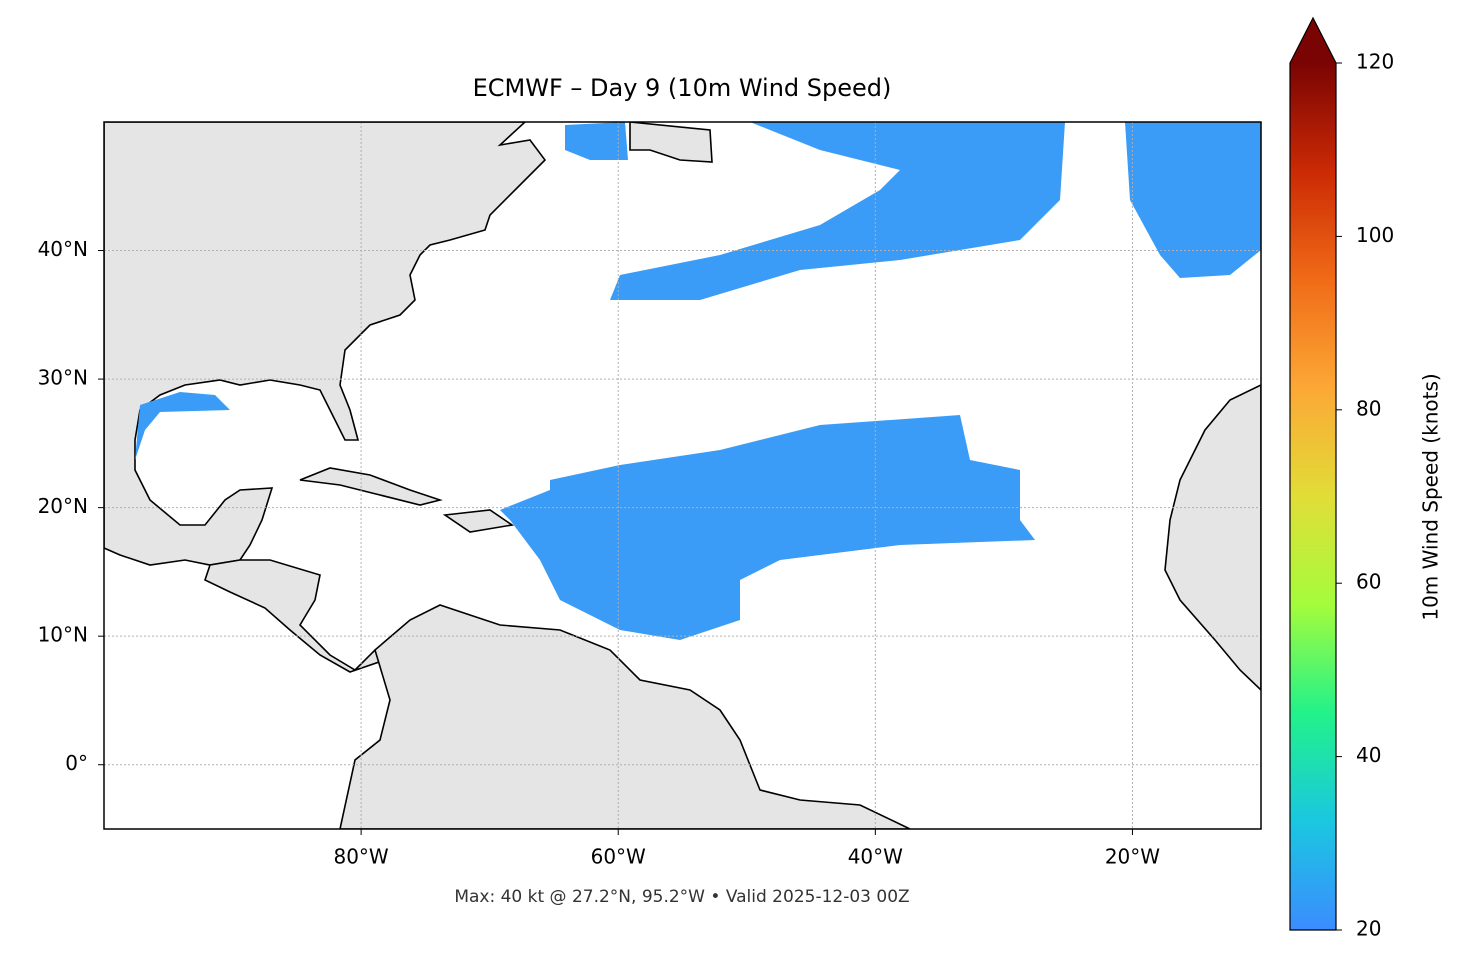 This screenshot has width=1466, height=969. I want to click on y-tick-label: 40°N, so click(63, 249).